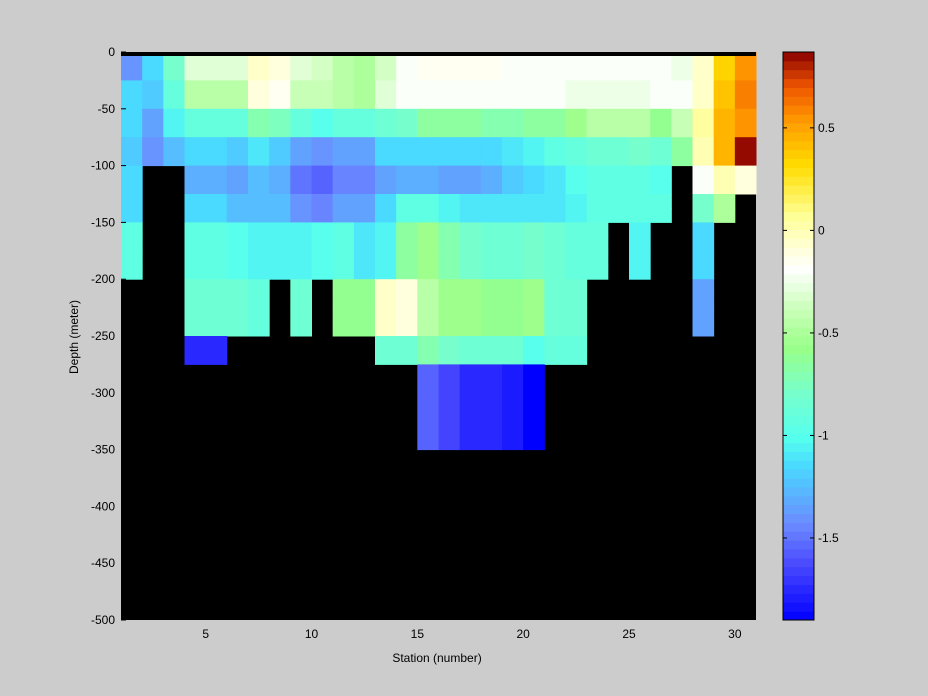 The width and height of the screenshot is (928, 696). What do you see at coordinates (103, 506) in the screenshot?
I see `y-tick-label: -400` at bounding box center [103, 506].